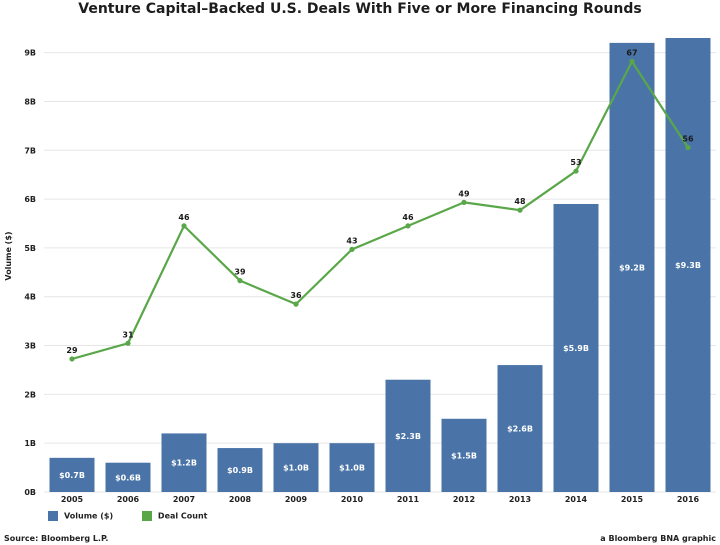  Describe the element at coordinates (576, 499) in the screenshot. I see `x-tick-label: 2014` at that location.